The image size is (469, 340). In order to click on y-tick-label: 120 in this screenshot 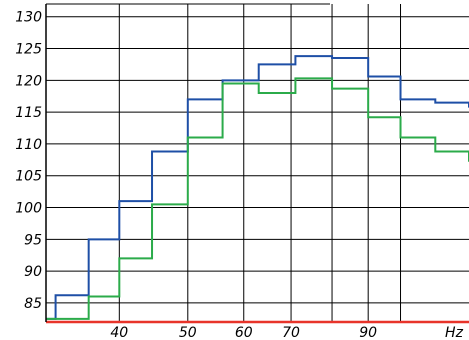, I will do `click(28, 81)`.